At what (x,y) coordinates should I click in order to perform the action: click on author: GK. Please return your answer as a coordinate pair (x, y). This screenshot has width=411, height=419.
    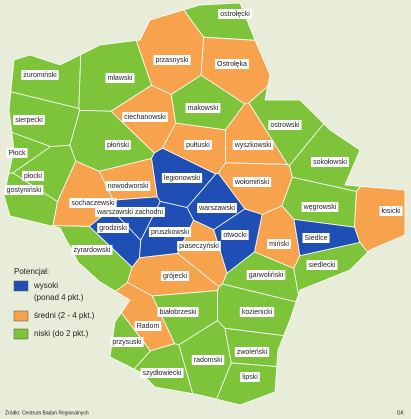
    Looking at the image, I should click on (401, 413).